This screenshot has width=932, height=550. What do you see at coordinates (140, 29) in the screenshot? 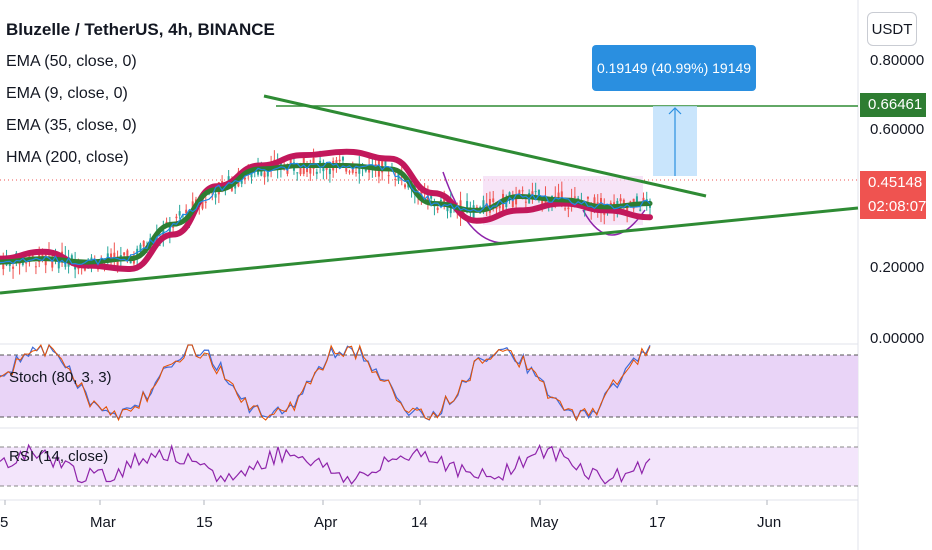
I see `symbol-title: Bluzelle / TetherUS, 4h, BINANCE` at bounding box center [140, 29].